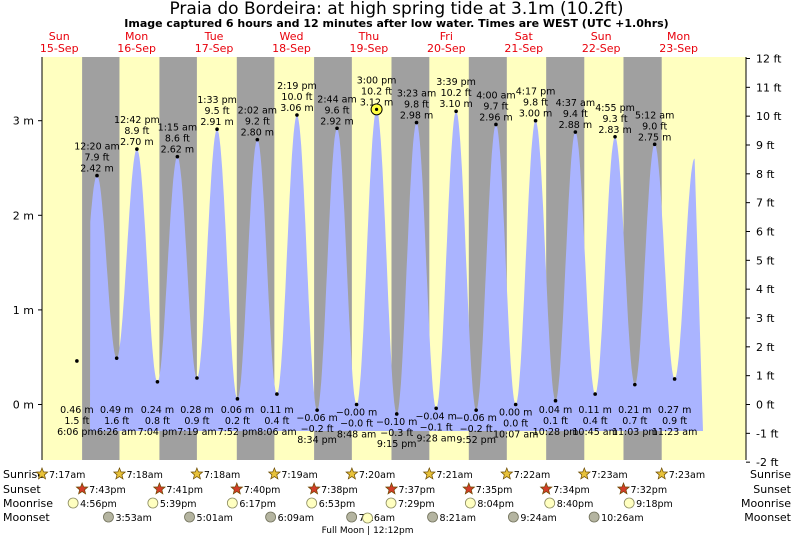 The image size is (793, 538). Describe the element at coordinates (416, 504) in the screenshot. I see `moonrise-time: 7:29pm` at that location.